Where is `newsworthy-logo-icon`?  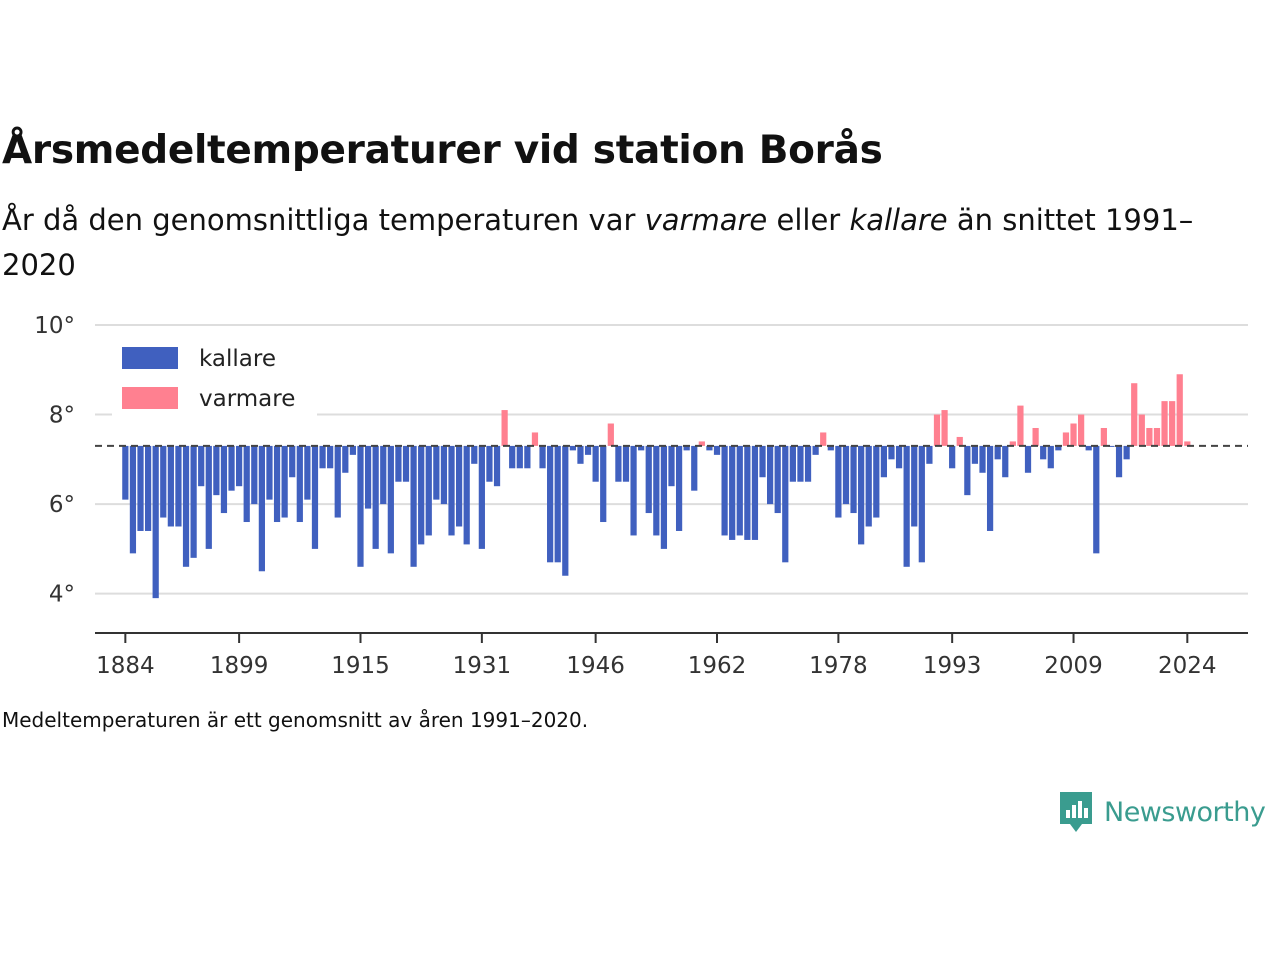 newsworthy-logo-icon is located at coordinates (1076, 812).